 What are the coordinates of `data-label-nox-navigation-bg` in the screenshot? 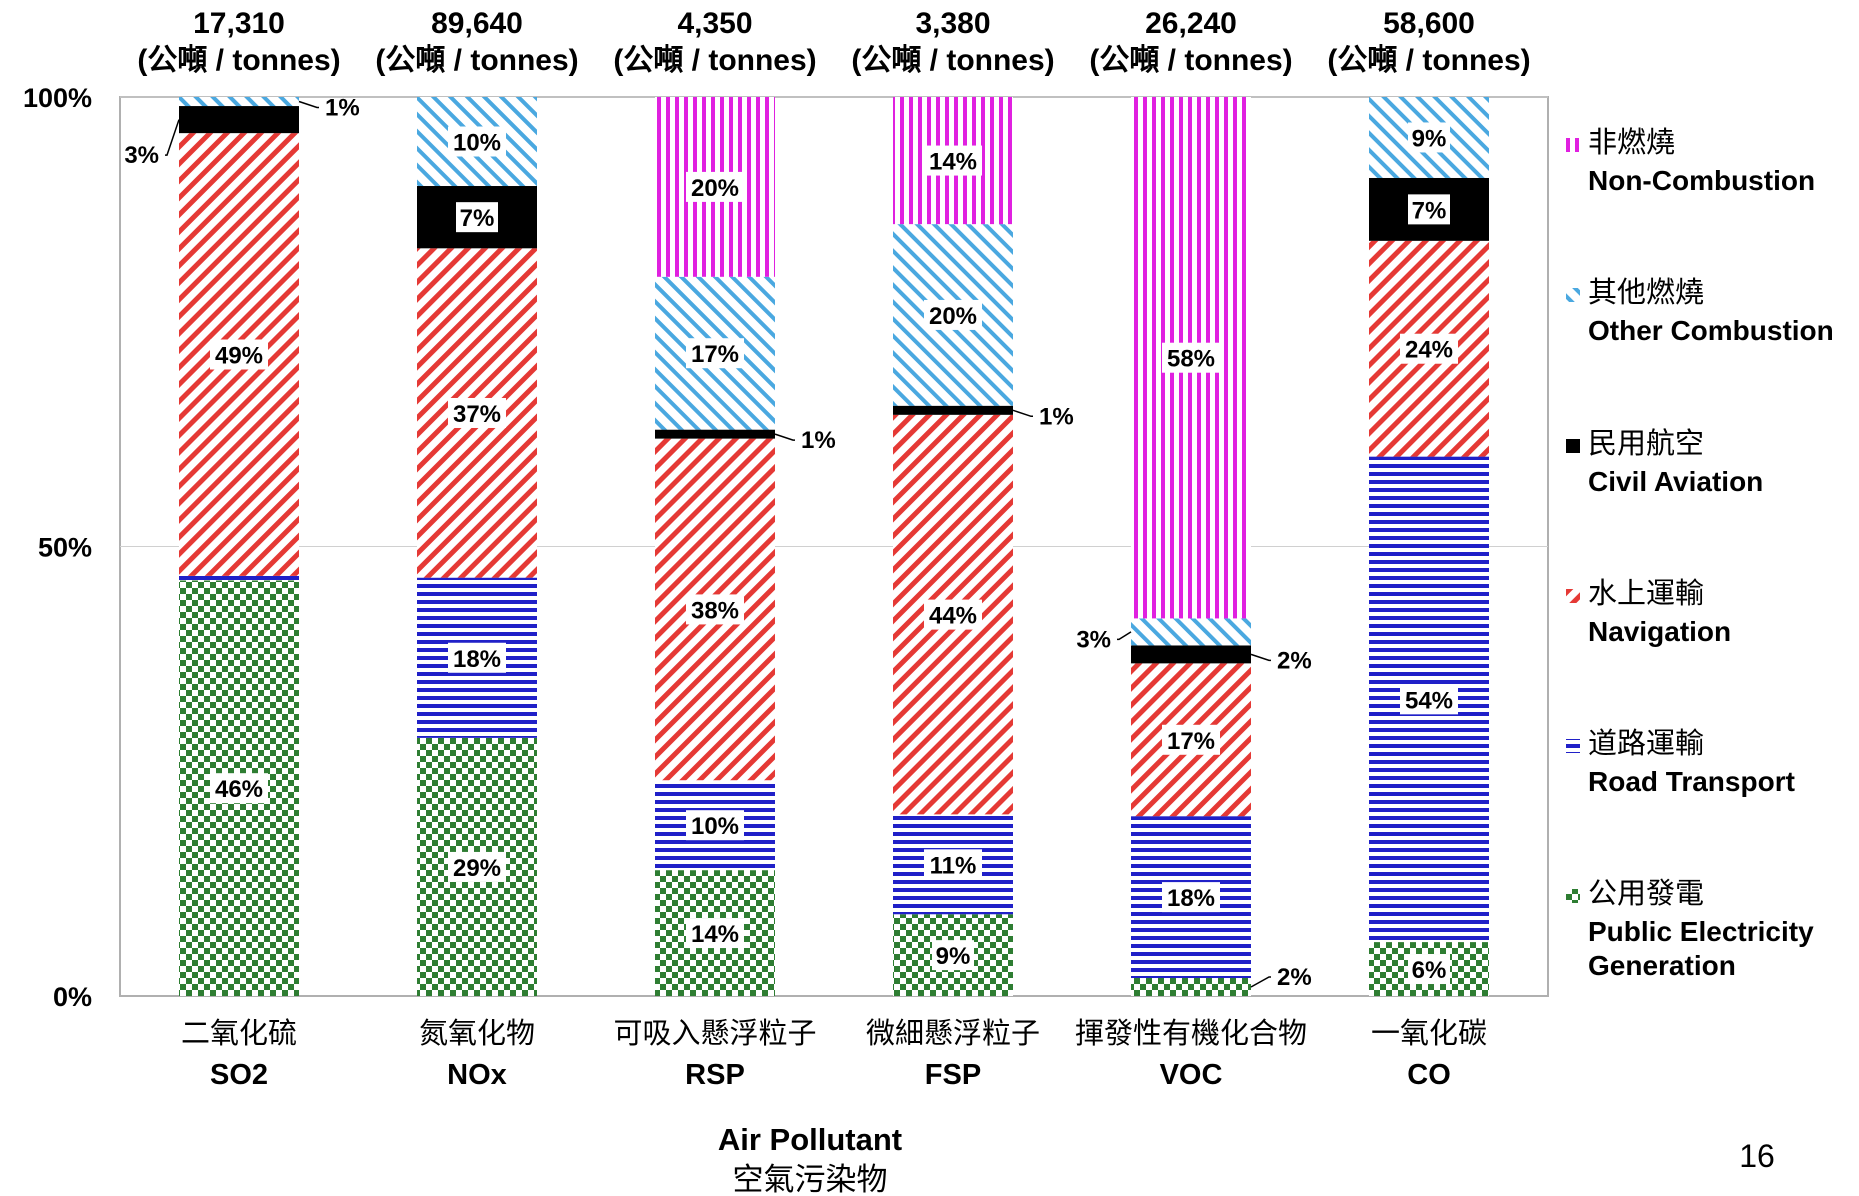 It's located at (477, 412).